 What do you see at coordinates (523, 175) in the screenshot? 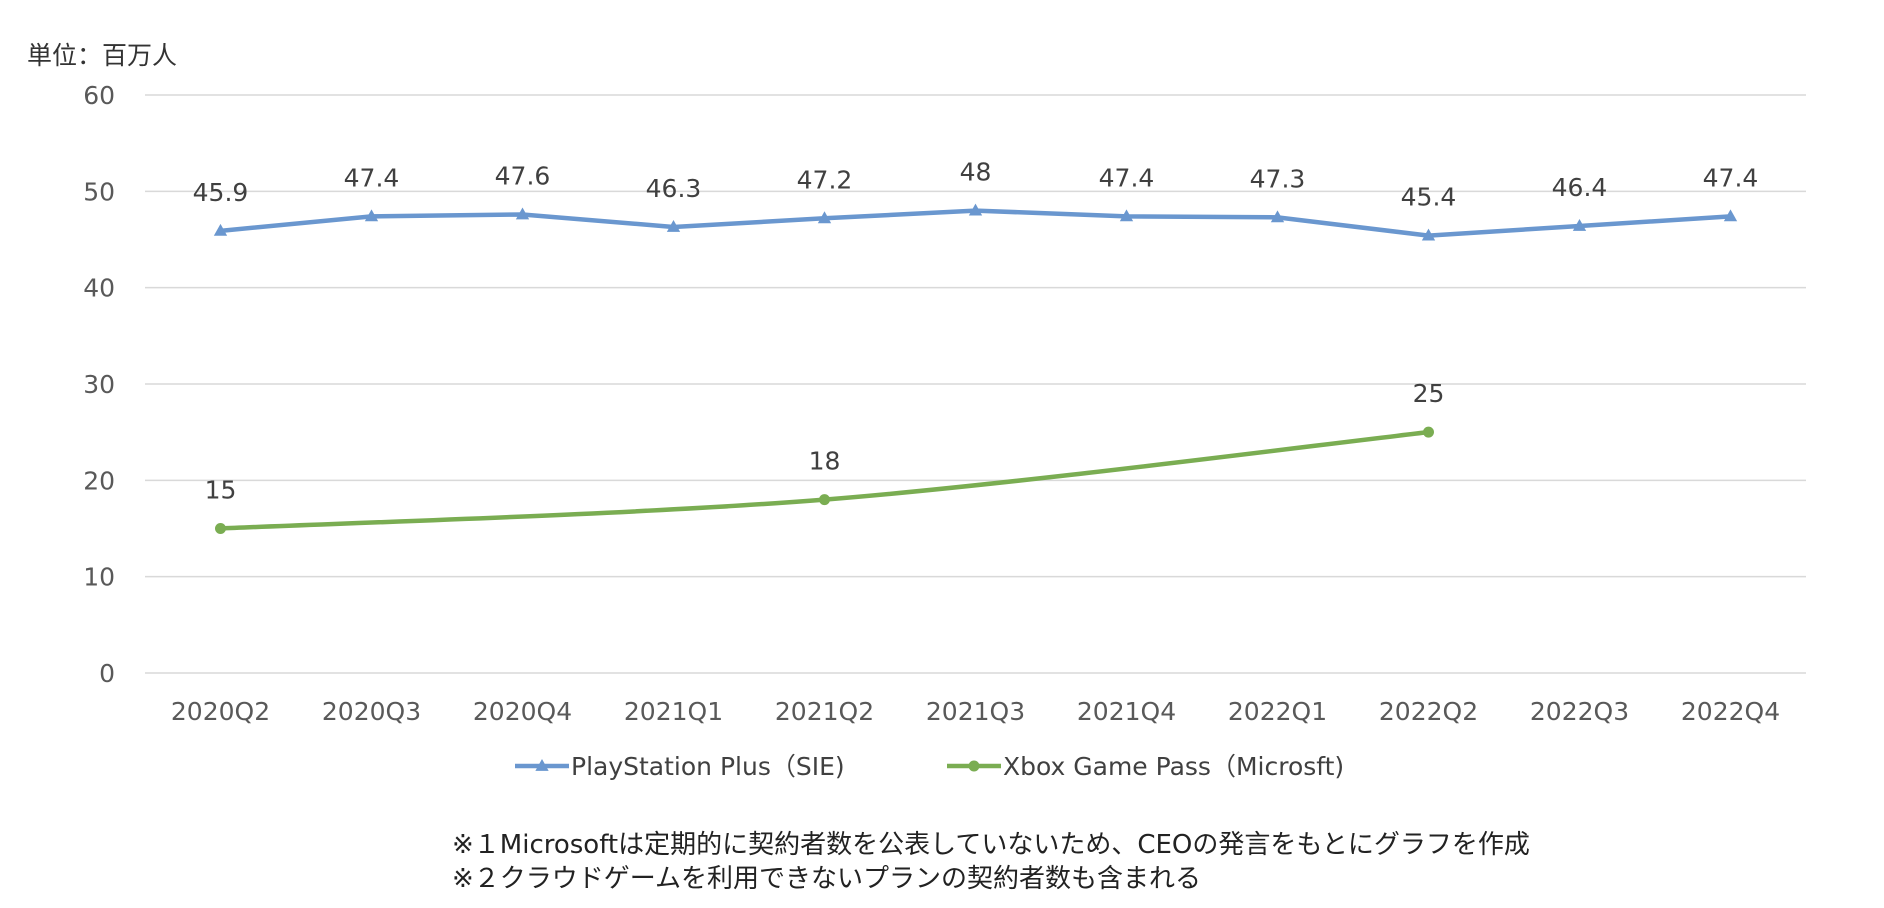
I see `data-label-playstation-plus: 47.6` at bounding box center [523, 175].